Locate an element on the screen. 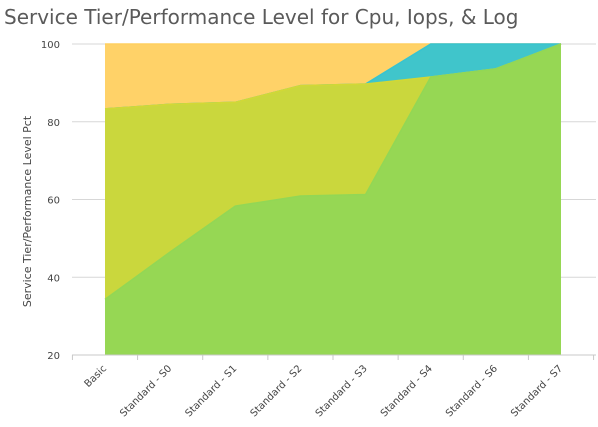 The height and width of the screenshot is (427, 598). x-tick-label-5: Standard - S3 is located at coordinates (342, 391).